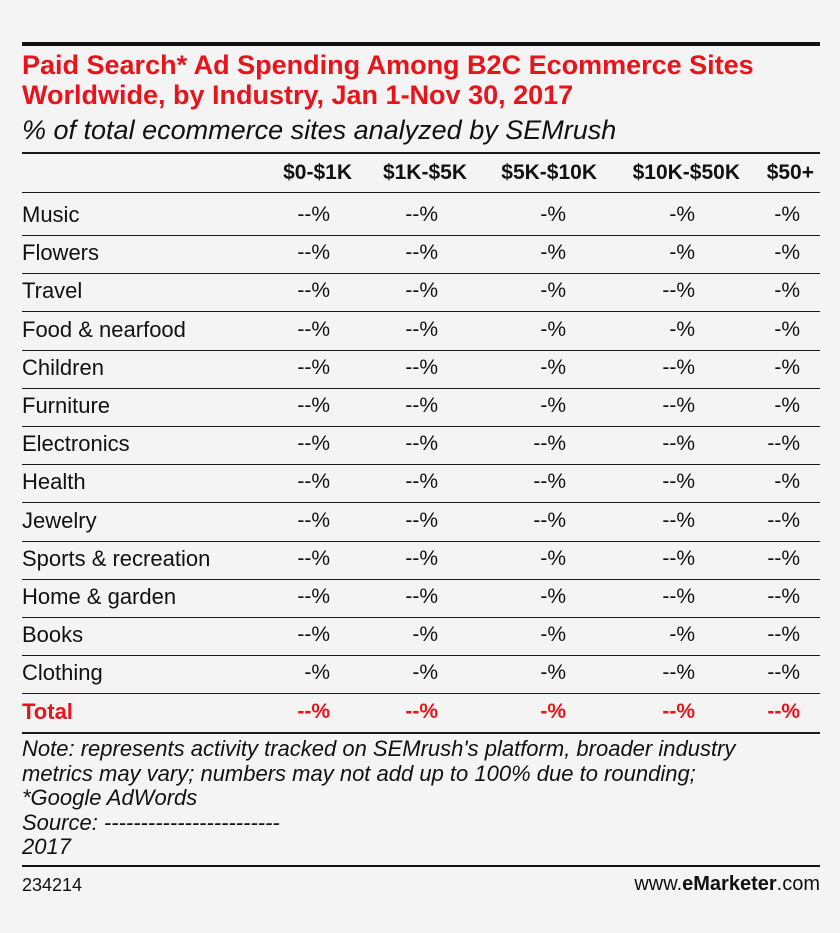 The height and width of the screenshot is (933, 840). What do you see at coordinates (110, 797) in the screenshot?
I see `note-line: *Google AdWords` at bounding box center [110, 797].